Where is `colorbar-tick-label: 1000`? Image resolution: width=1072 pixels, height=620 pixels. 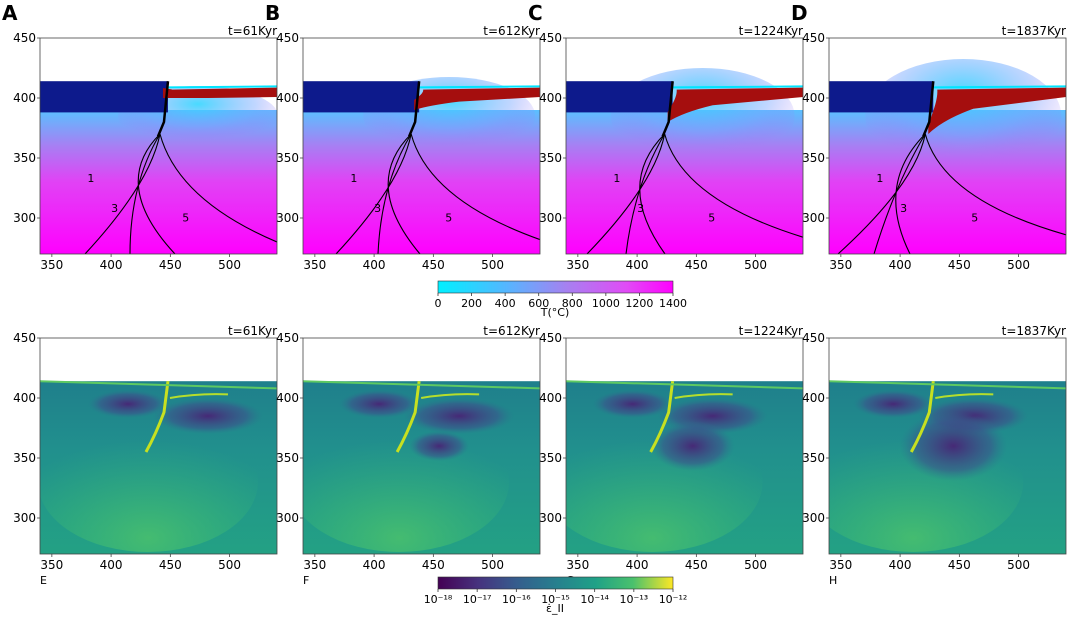 colorbar-tick-label: 1000 is located at coordinates (606, 303).